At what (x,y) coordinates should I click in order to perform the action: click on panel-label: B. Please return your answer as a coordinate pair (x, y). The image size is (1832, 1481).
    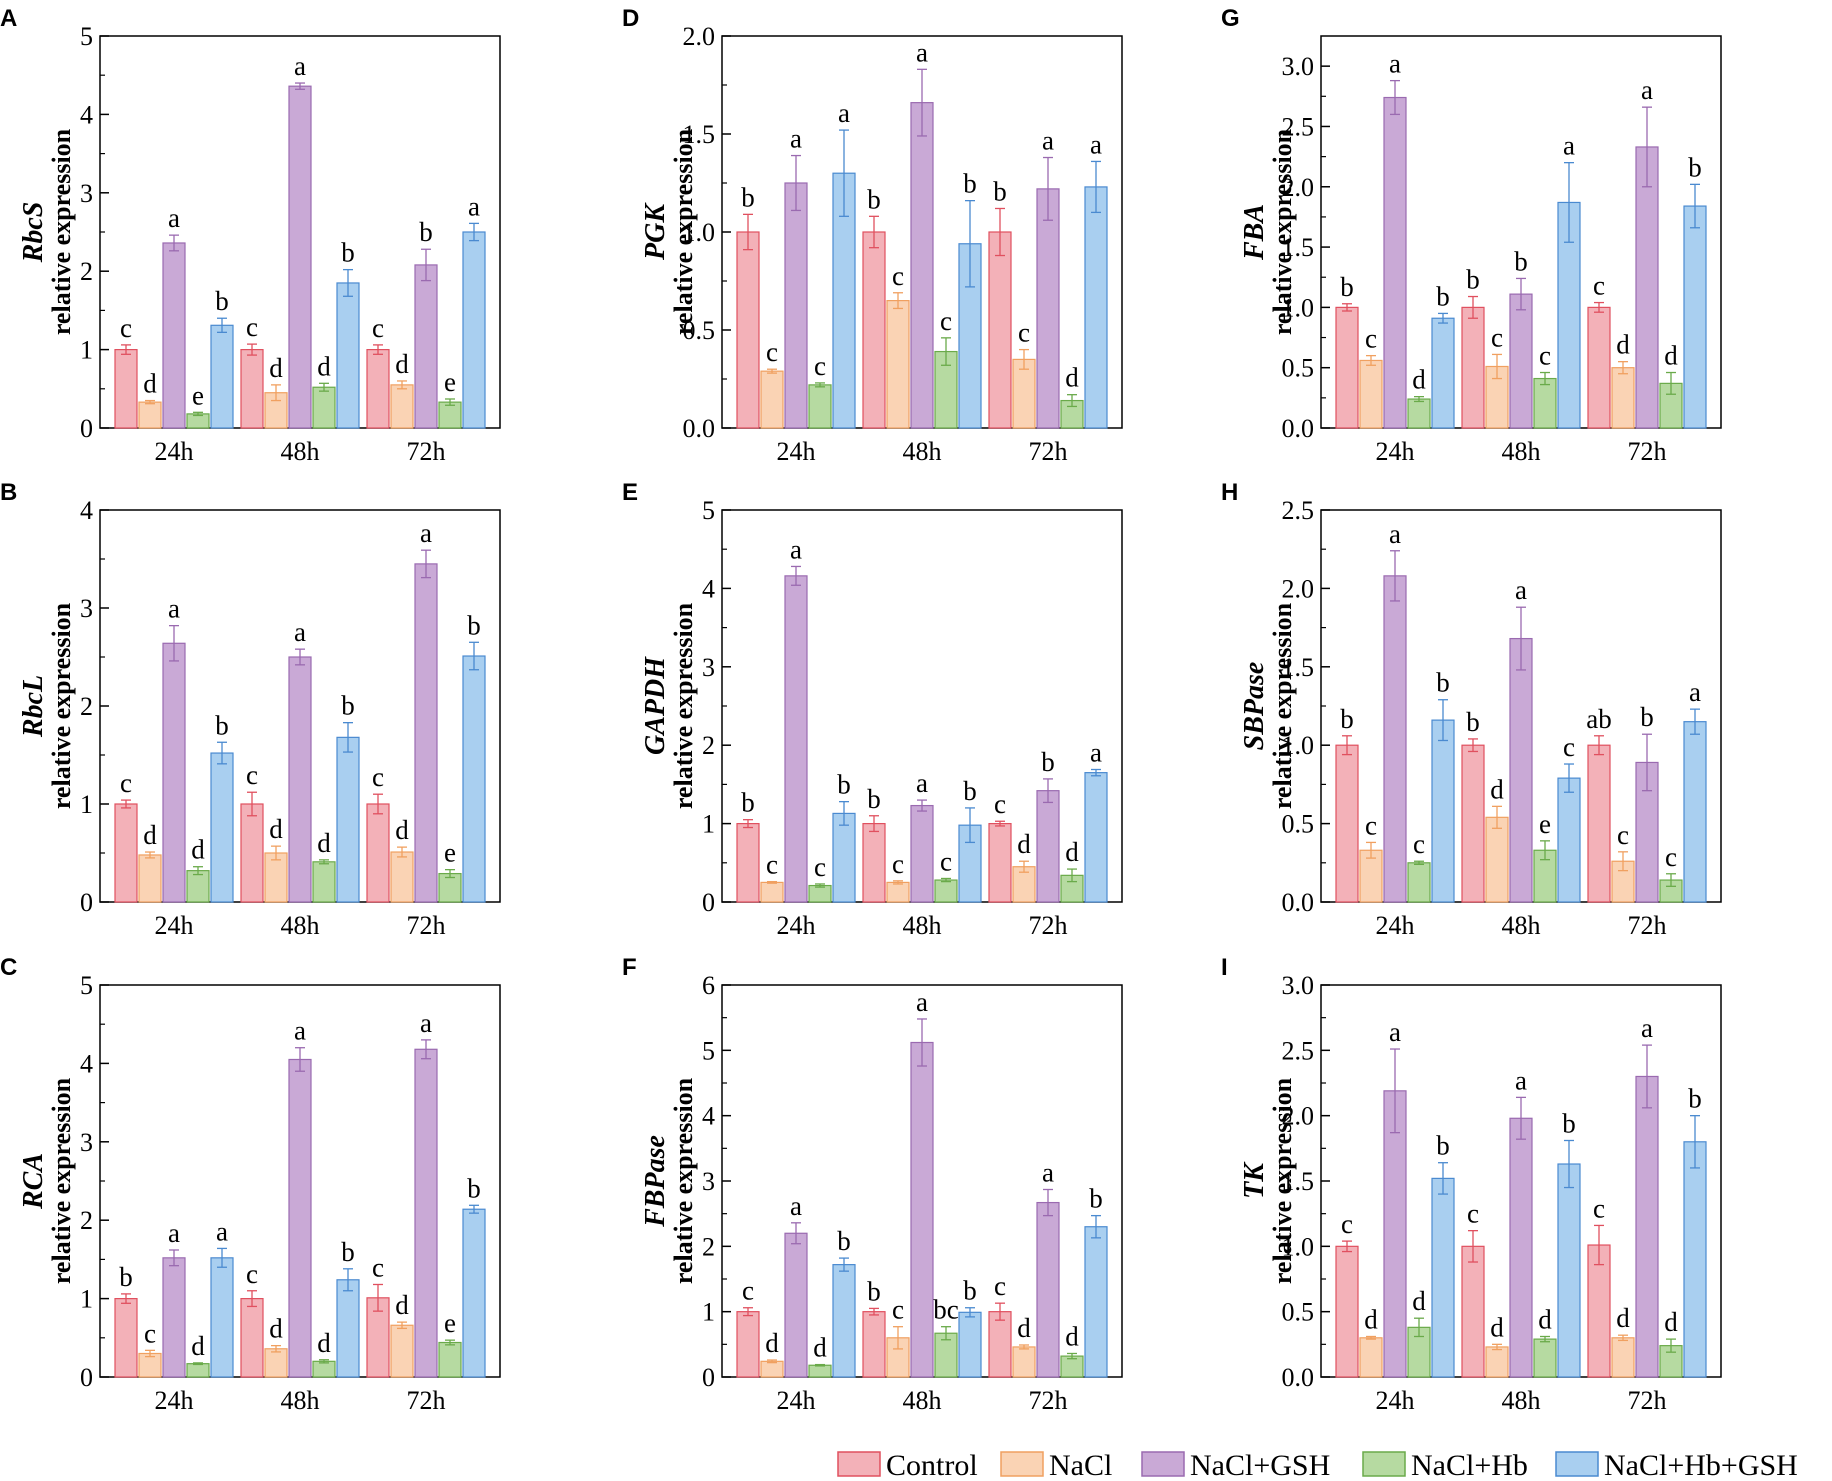
    Looking at the image, I should click on (8, 492).